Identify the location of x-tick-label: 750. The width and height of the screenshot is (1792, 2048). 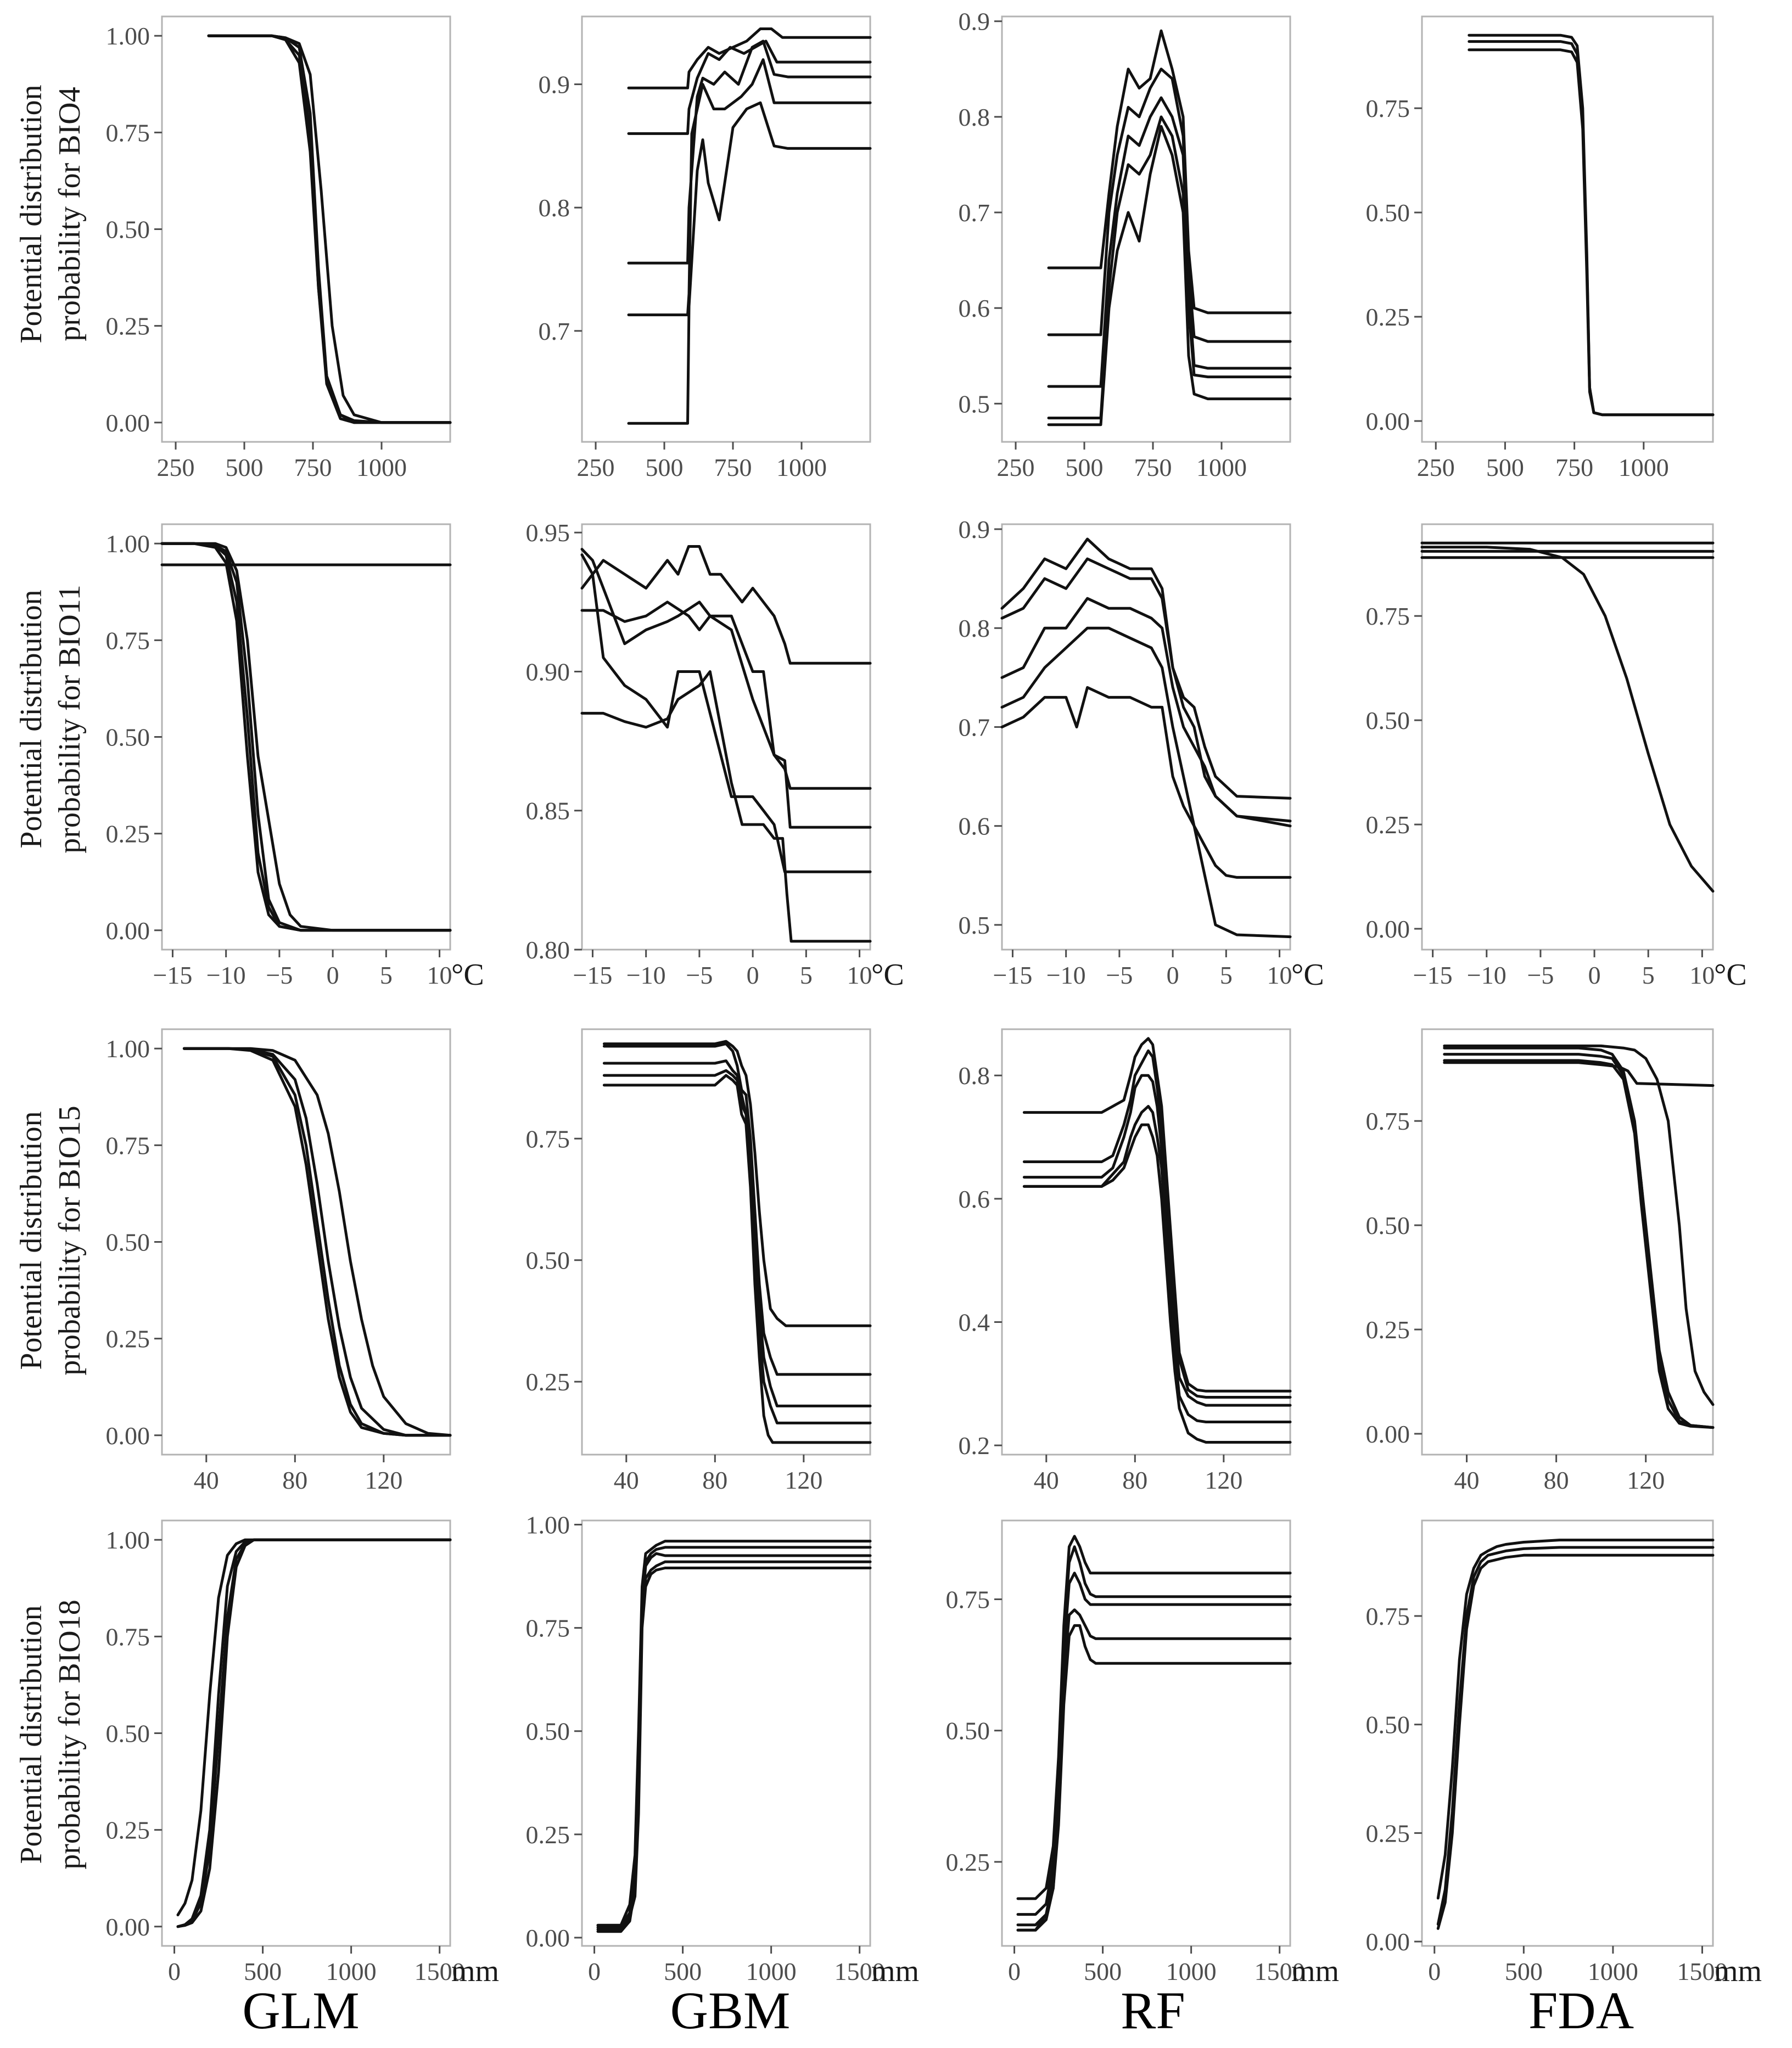
(733, 467).